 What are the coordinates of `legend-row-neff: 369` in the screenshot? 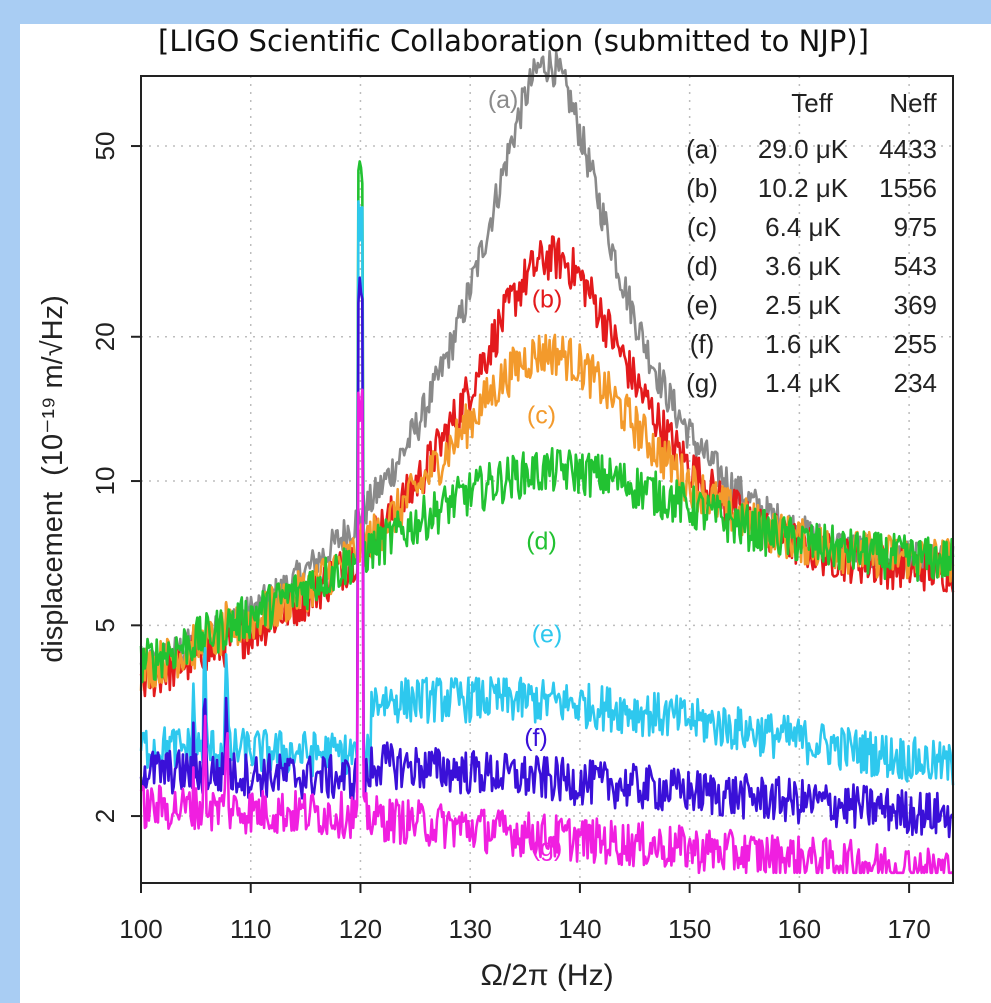 It's located at (915, 305).